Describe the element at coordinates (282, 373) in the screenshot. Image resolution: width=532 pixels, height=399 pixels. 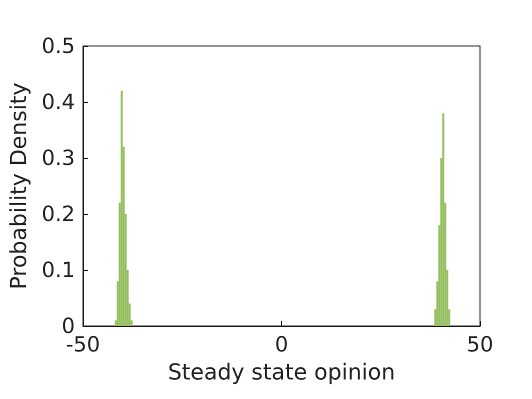
I see `x-axis-title: Steady state opinion` at that location.